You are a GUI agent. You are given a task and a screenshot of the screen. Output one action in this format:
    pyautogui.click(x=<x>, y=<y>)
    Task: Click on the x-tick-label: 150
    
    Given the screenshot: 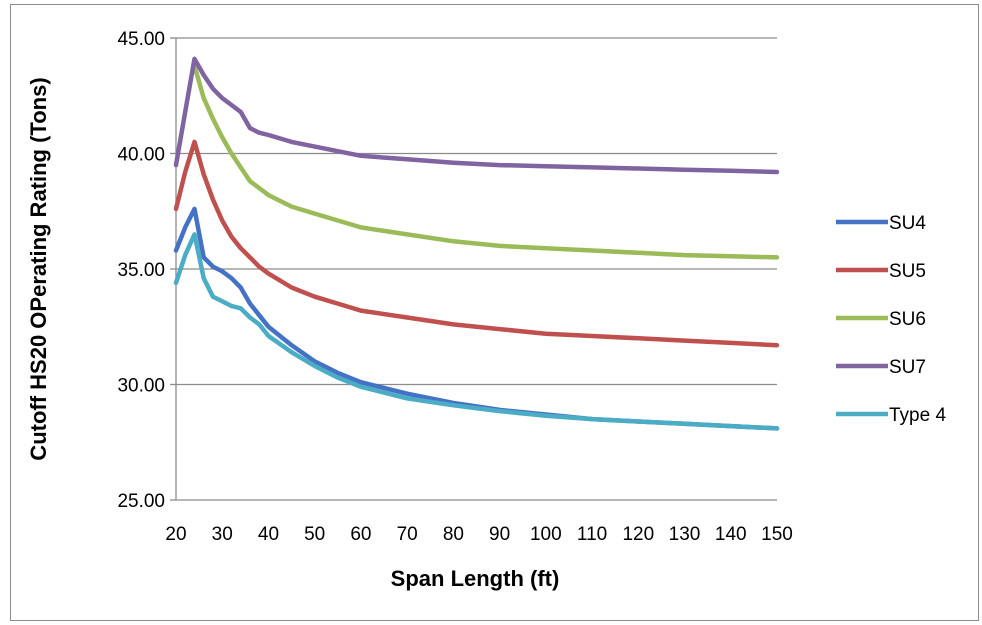 What is the action you would take?
    pyautogui.click(x=777, y=534)
    